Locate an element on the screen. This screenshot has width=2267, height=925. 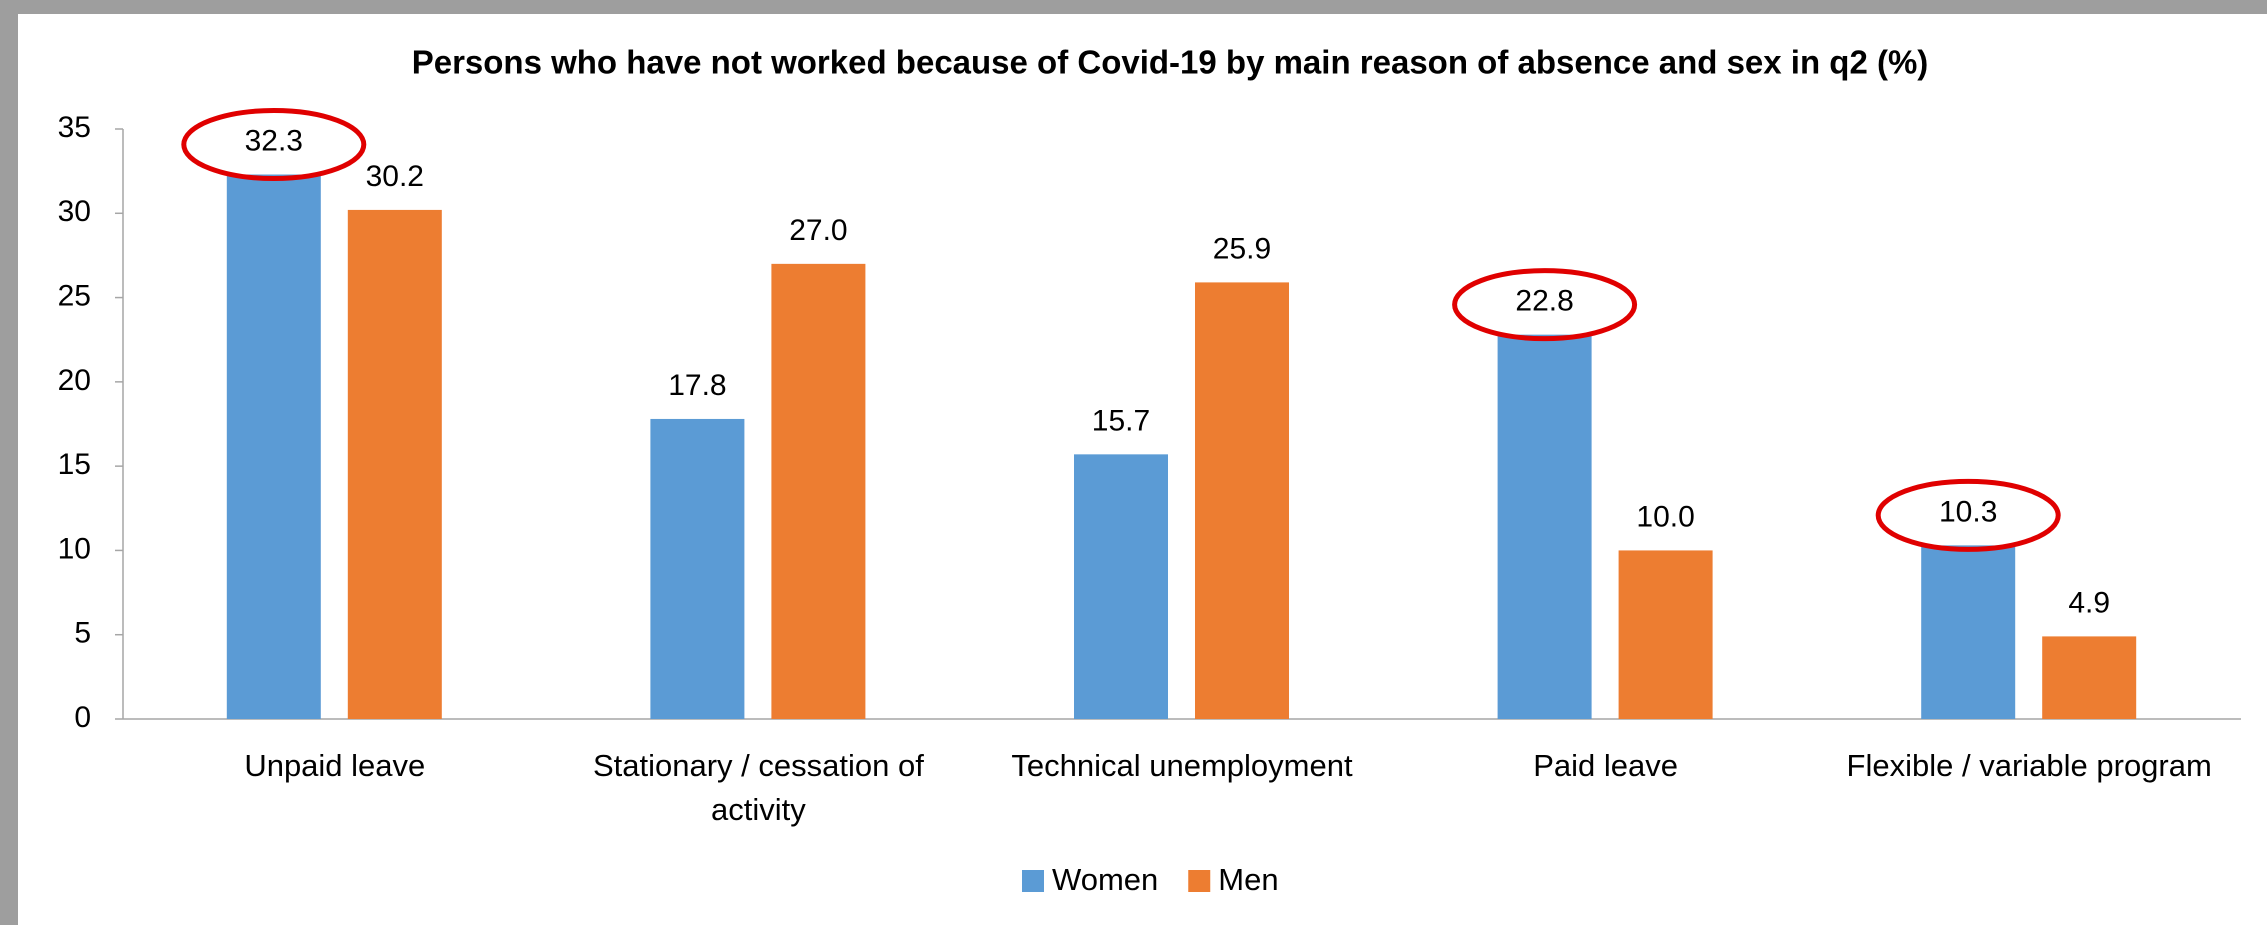
data-label: 15.7 is located at coordinates (1121, 420).